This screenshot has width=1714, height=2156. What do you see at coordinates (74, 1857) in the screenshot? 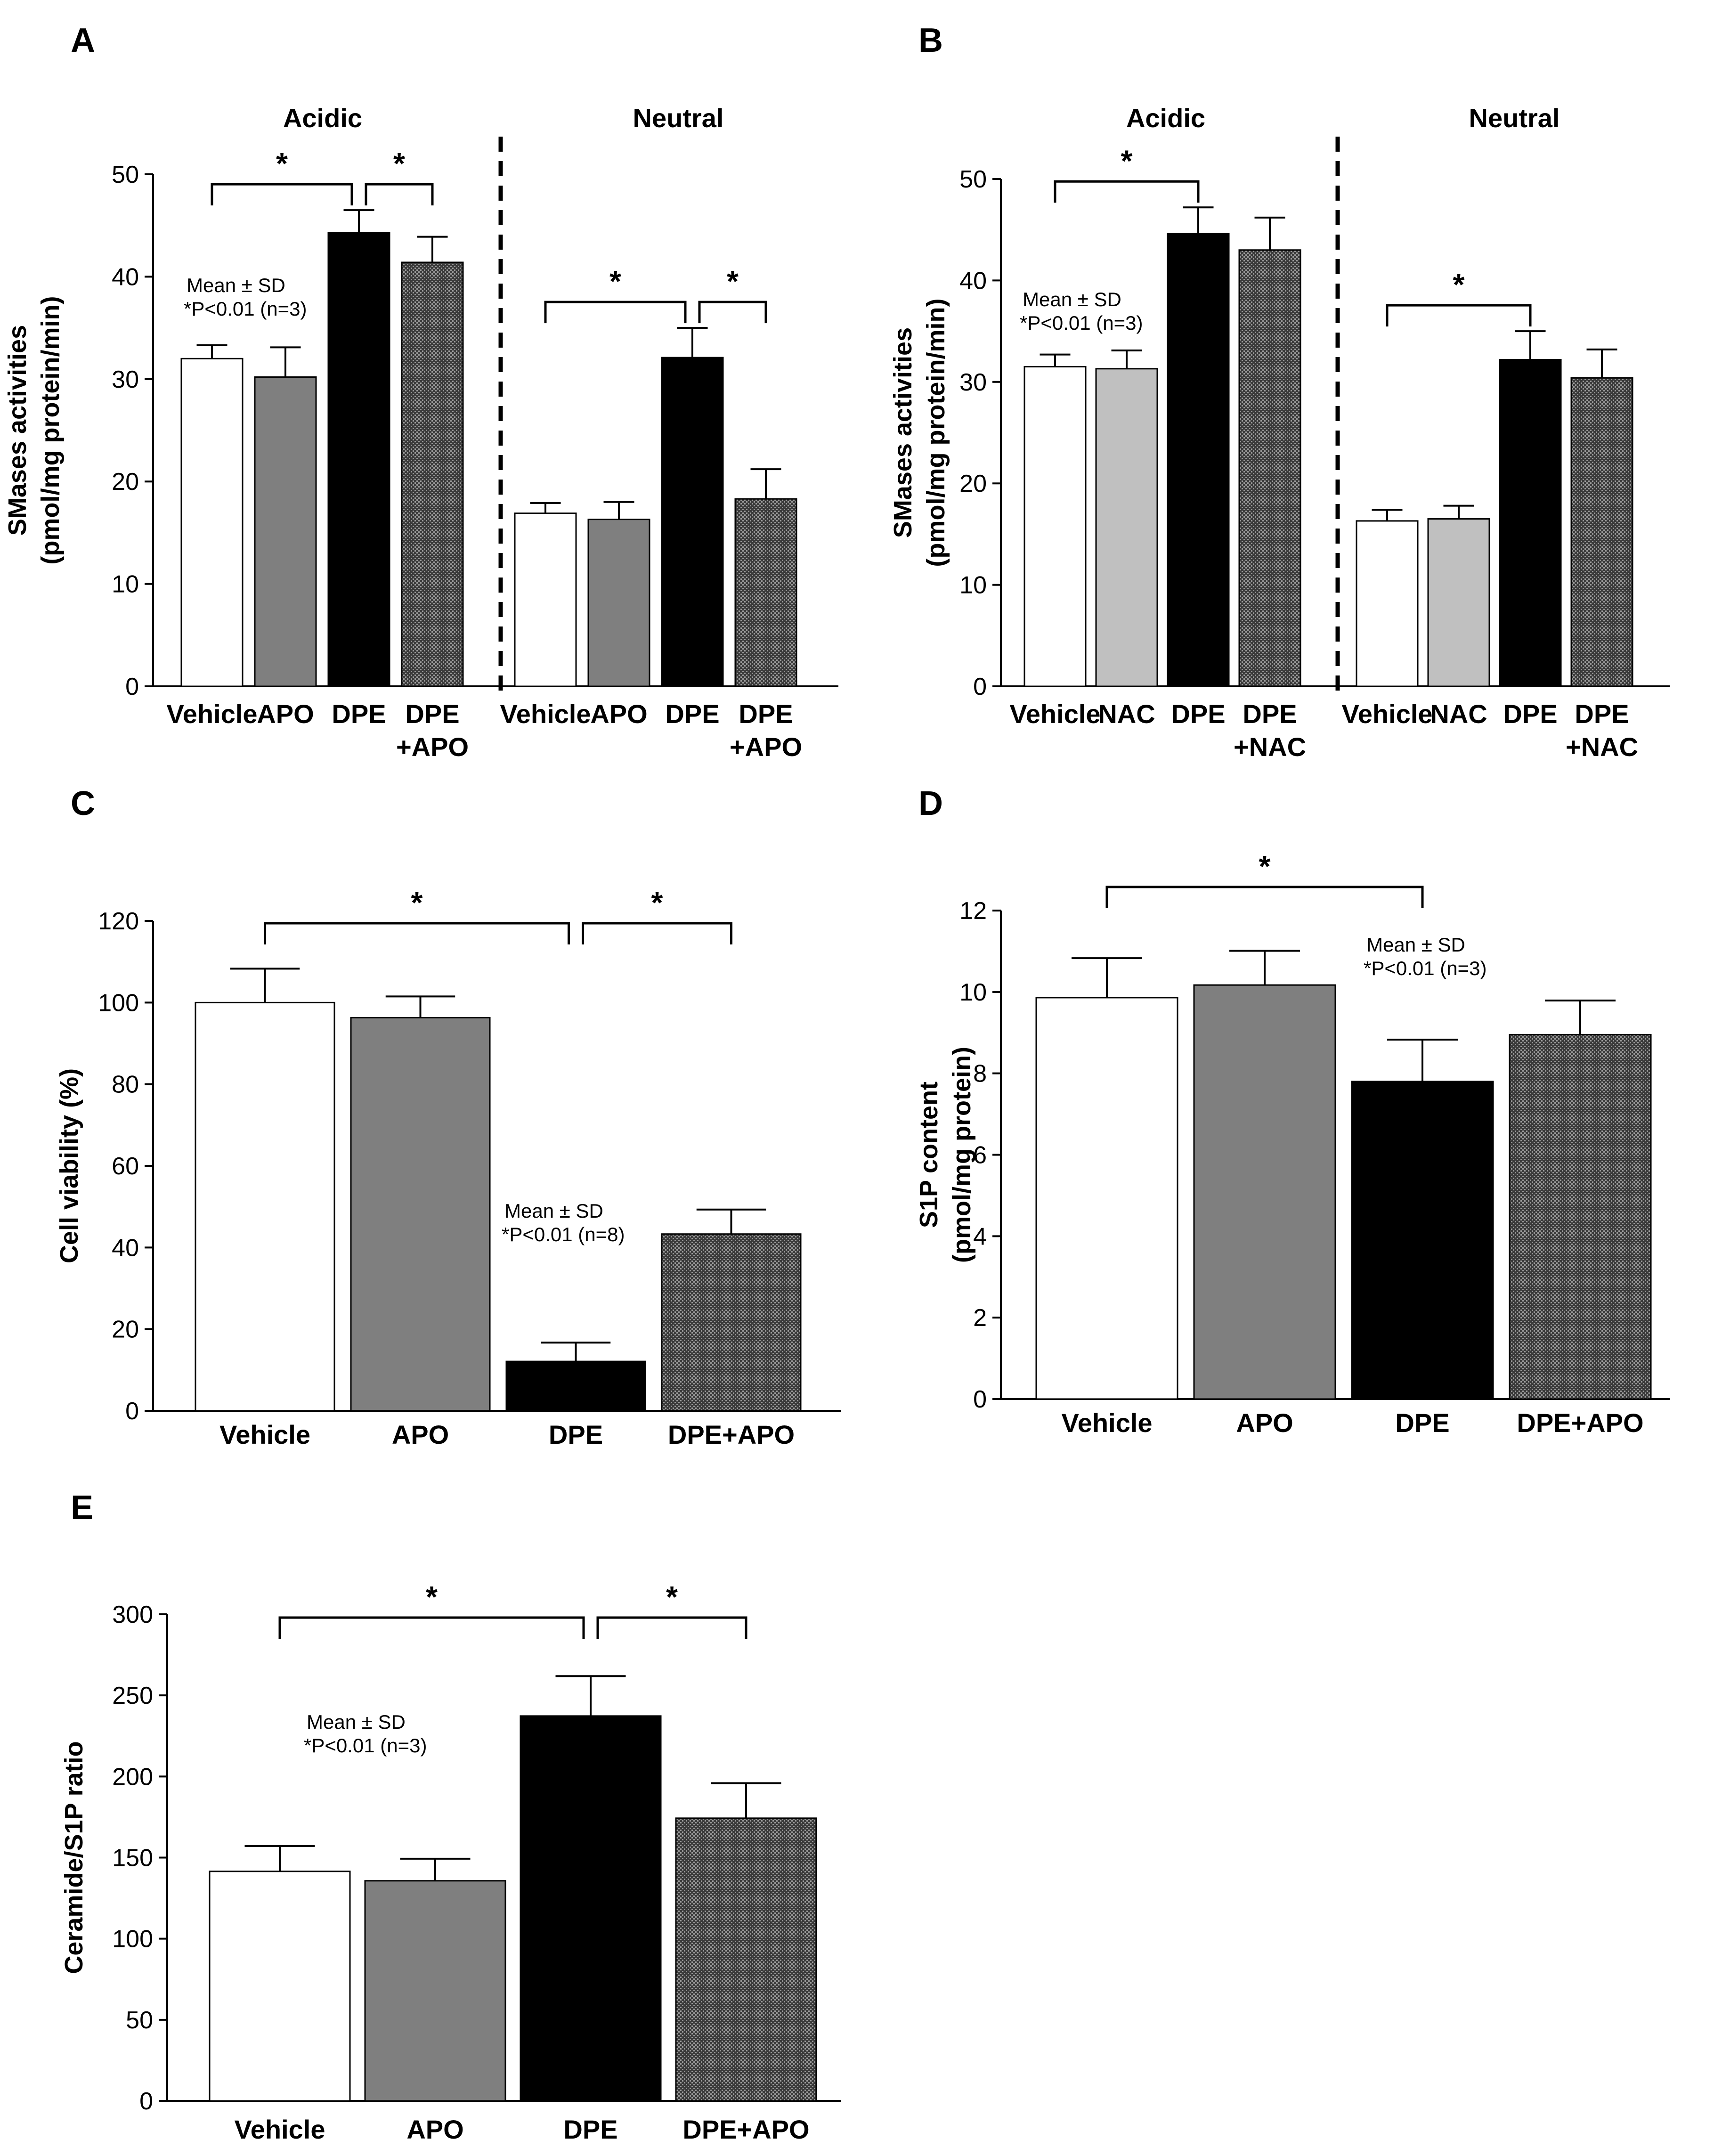
I see `y-axis-label: Ceramide/S1P ratio` at bounding box center [74, 1857].